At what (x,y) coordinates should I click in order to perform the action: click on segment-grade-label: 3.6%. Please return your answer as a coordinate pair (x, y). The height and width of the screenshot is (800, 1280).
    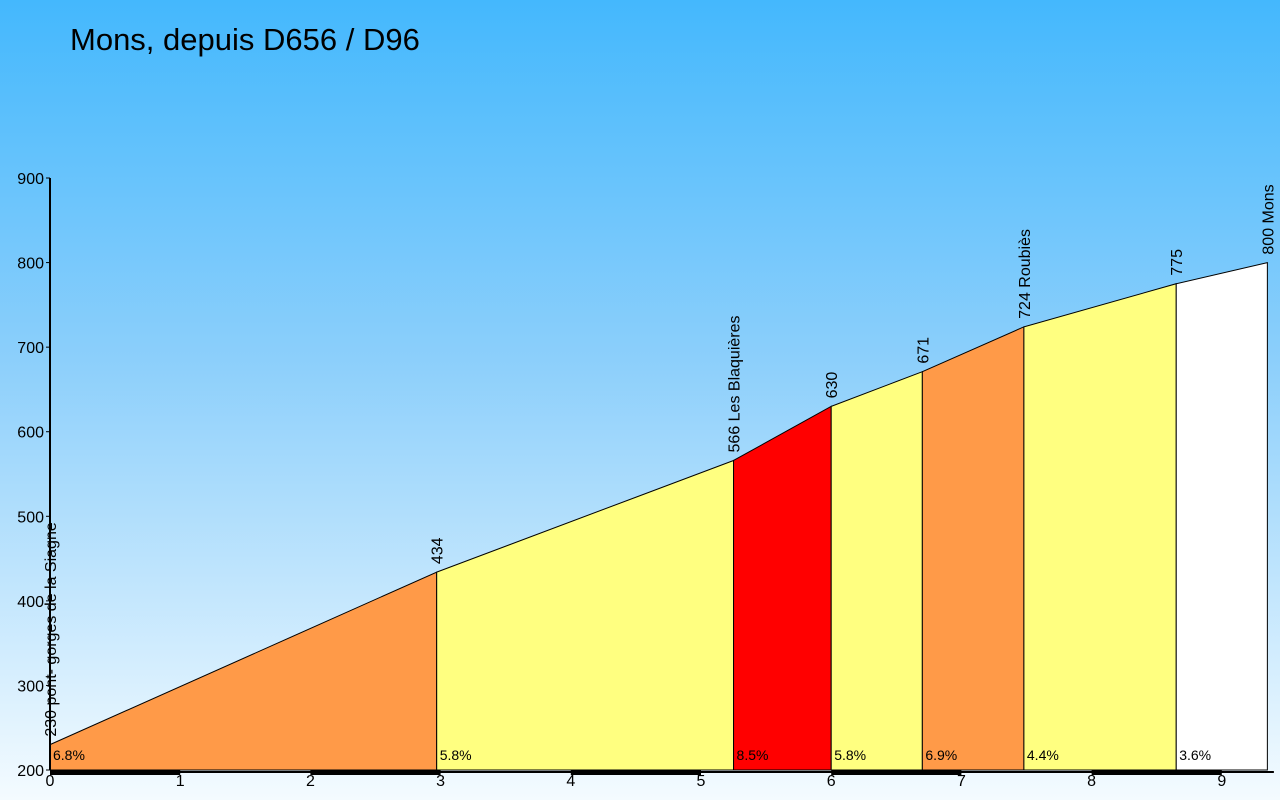
    Looking at the image, I should click on (1195, 755).